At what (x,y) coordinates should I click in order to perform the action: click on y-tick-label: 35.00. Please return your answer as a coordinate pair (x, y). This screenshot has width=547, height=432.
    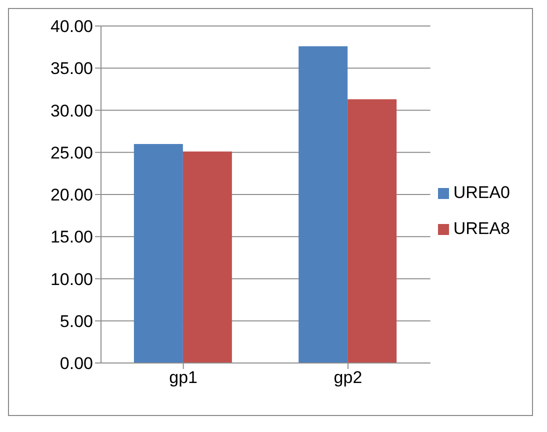
    Looking at the image, I should click on (71, 68).